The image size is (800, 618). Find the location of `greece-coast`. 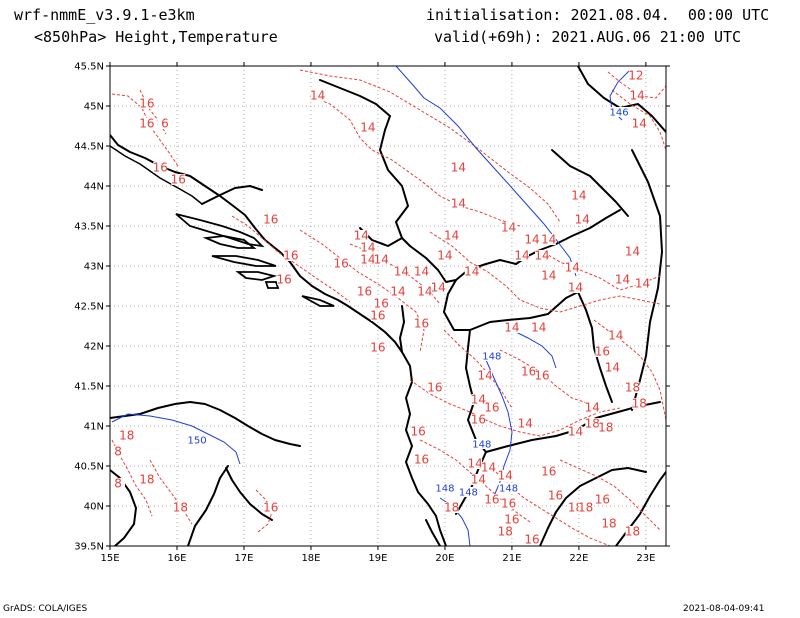

greece-coast is located at coordinates (424, 448).